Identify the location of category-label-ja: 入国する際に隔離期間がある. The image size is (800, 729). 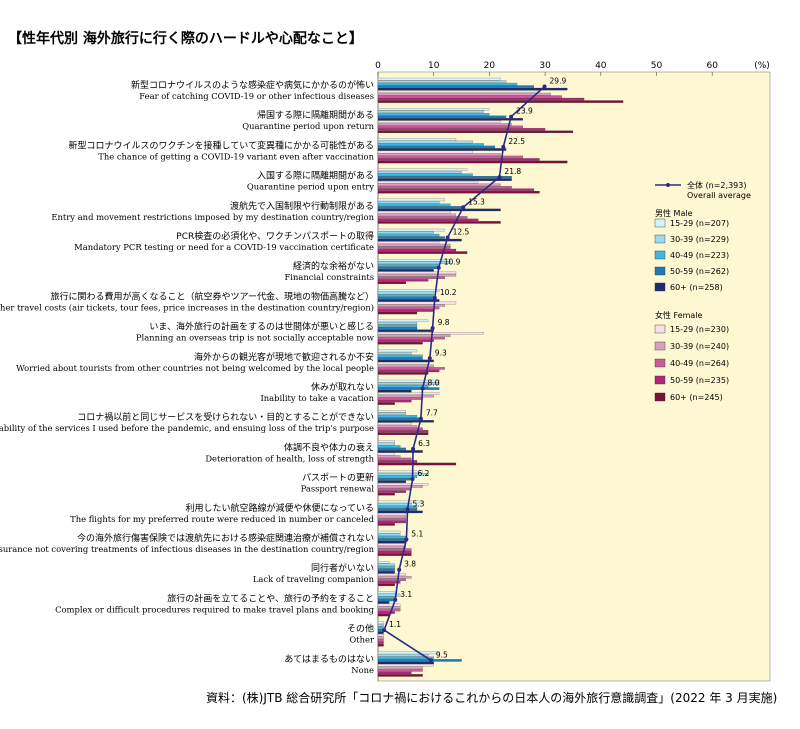
(315, 176).